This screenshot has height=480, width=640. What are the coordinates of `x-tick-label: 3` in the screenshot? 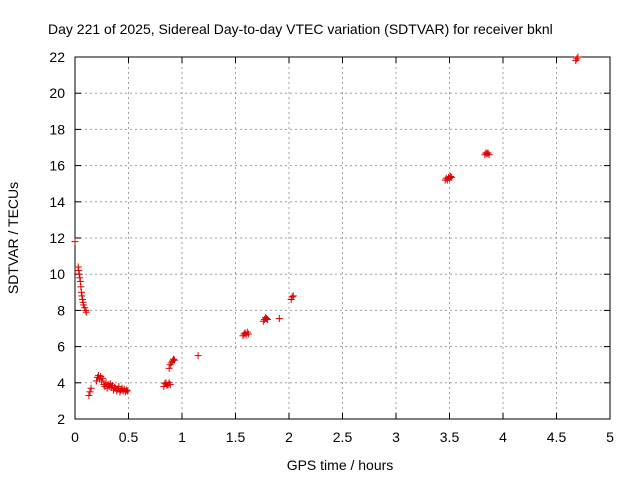 It's located at (396, 437).